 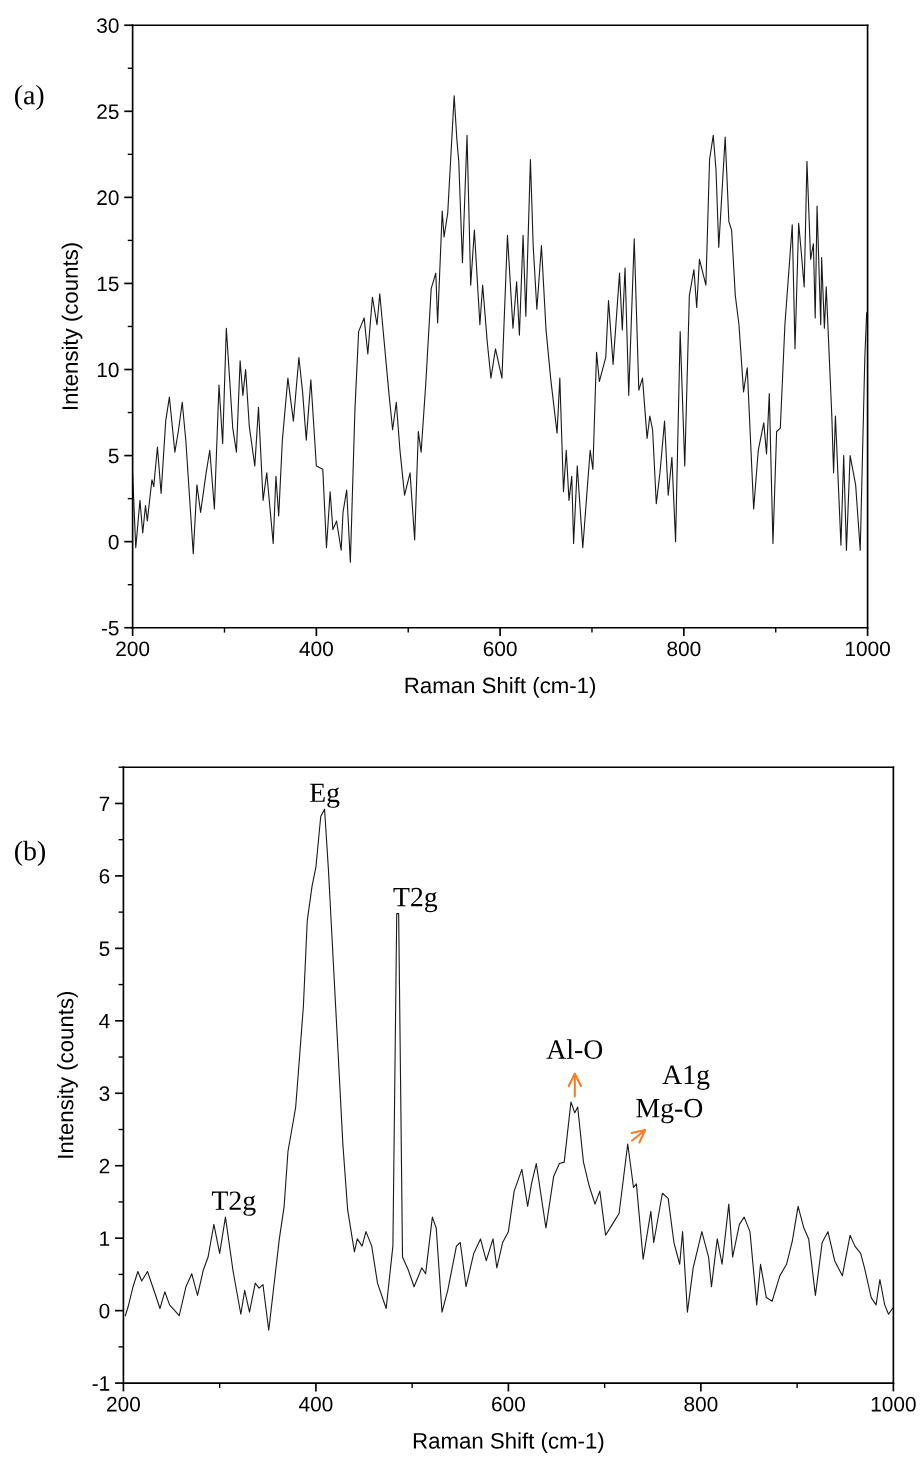 What do you see at coordinates (105, 1238) in the screenshot?
I see `y-tick-label: 1` at bounding box center [105, 1238].